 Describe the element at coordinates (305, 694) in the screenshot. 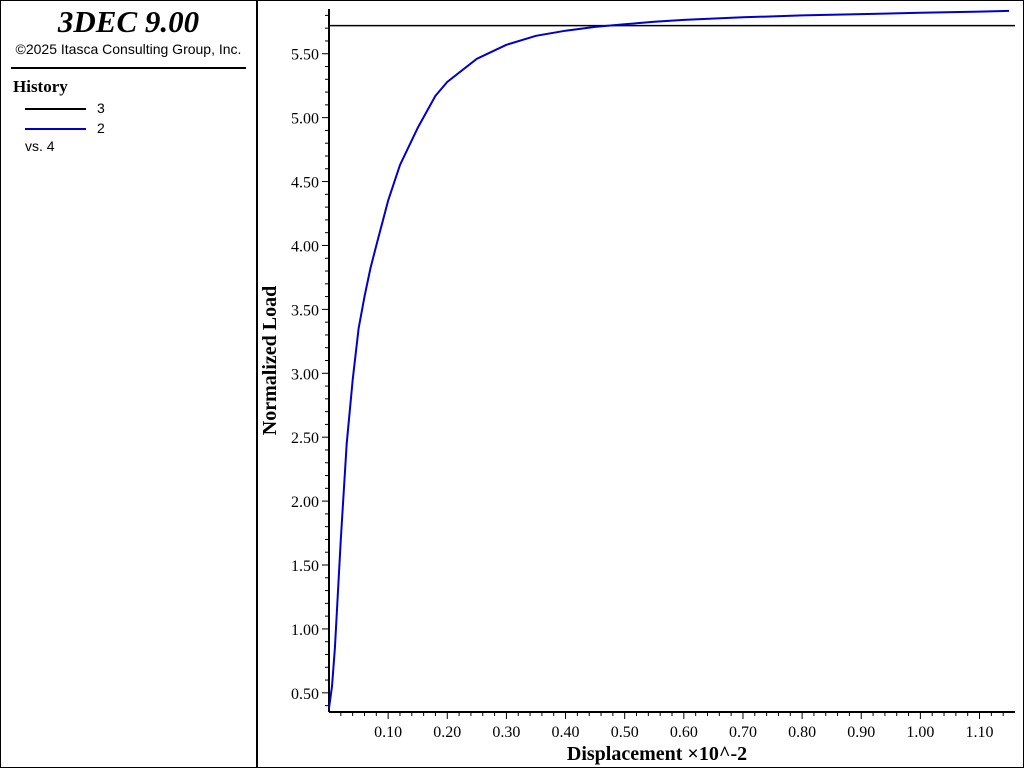

I see `y-tick-label: 0.50` at that location.